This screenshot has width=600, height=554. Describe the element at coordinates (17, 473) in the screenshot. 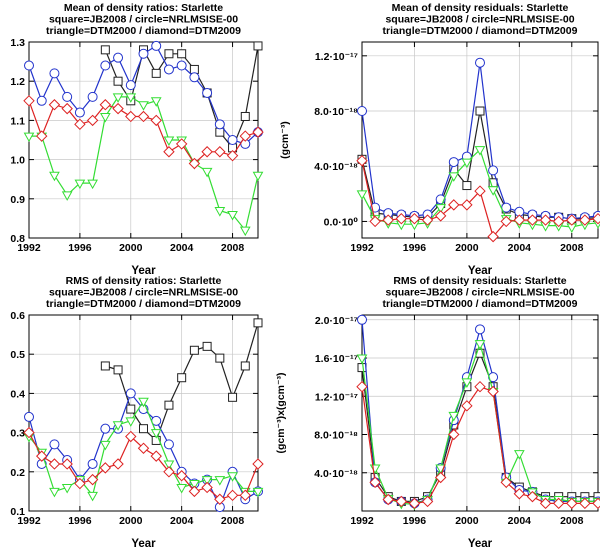

I see `y-tick-label: 0.2` at that location.